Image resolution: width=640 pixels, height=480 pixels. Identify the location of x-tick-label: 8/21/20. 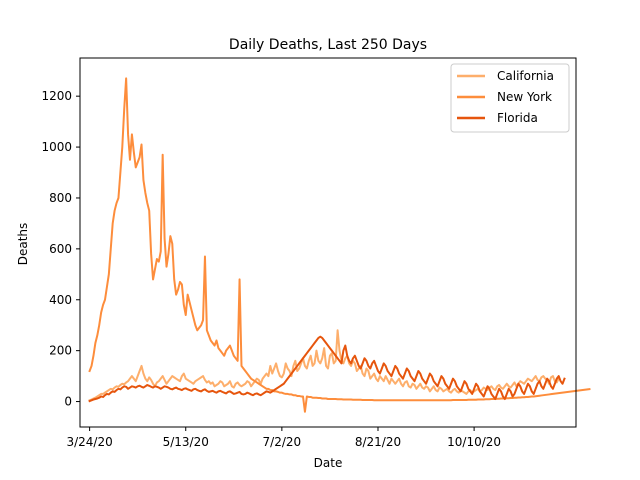
(378, 442).